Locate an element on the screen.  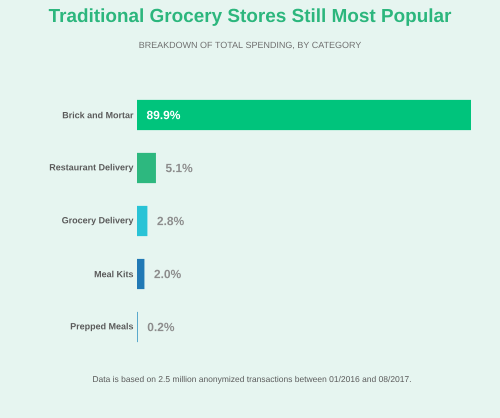
text: Data is based on 2.5 million anonymized transactions between 01/2016 and 08/2017. is located at coordinates (252, 380).